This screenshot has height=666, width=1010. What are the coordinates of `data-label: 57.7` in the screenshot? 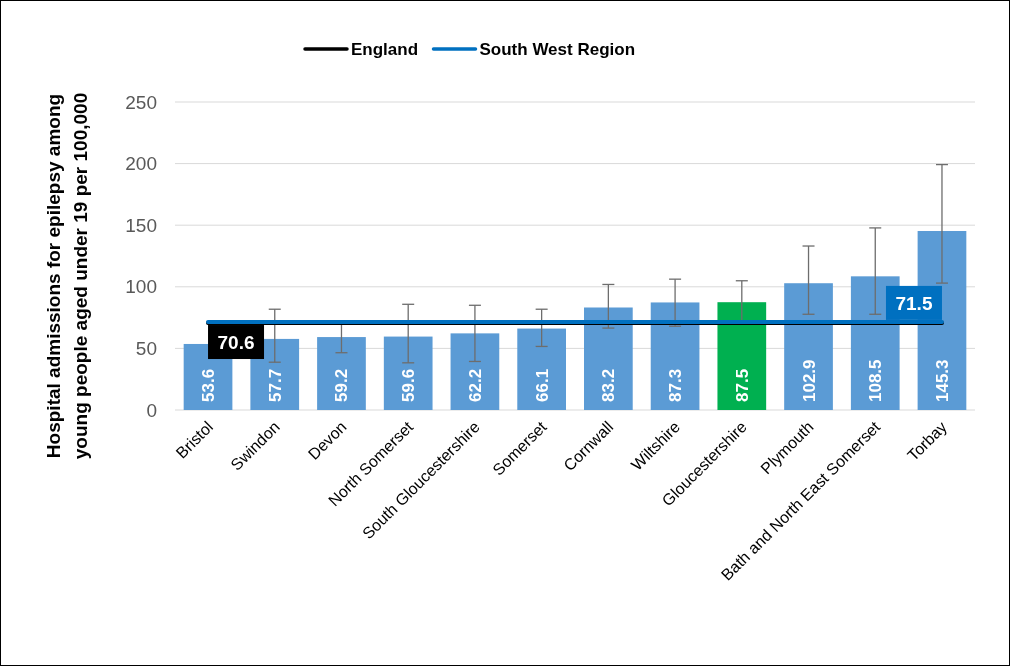 It's located at (275, 385).